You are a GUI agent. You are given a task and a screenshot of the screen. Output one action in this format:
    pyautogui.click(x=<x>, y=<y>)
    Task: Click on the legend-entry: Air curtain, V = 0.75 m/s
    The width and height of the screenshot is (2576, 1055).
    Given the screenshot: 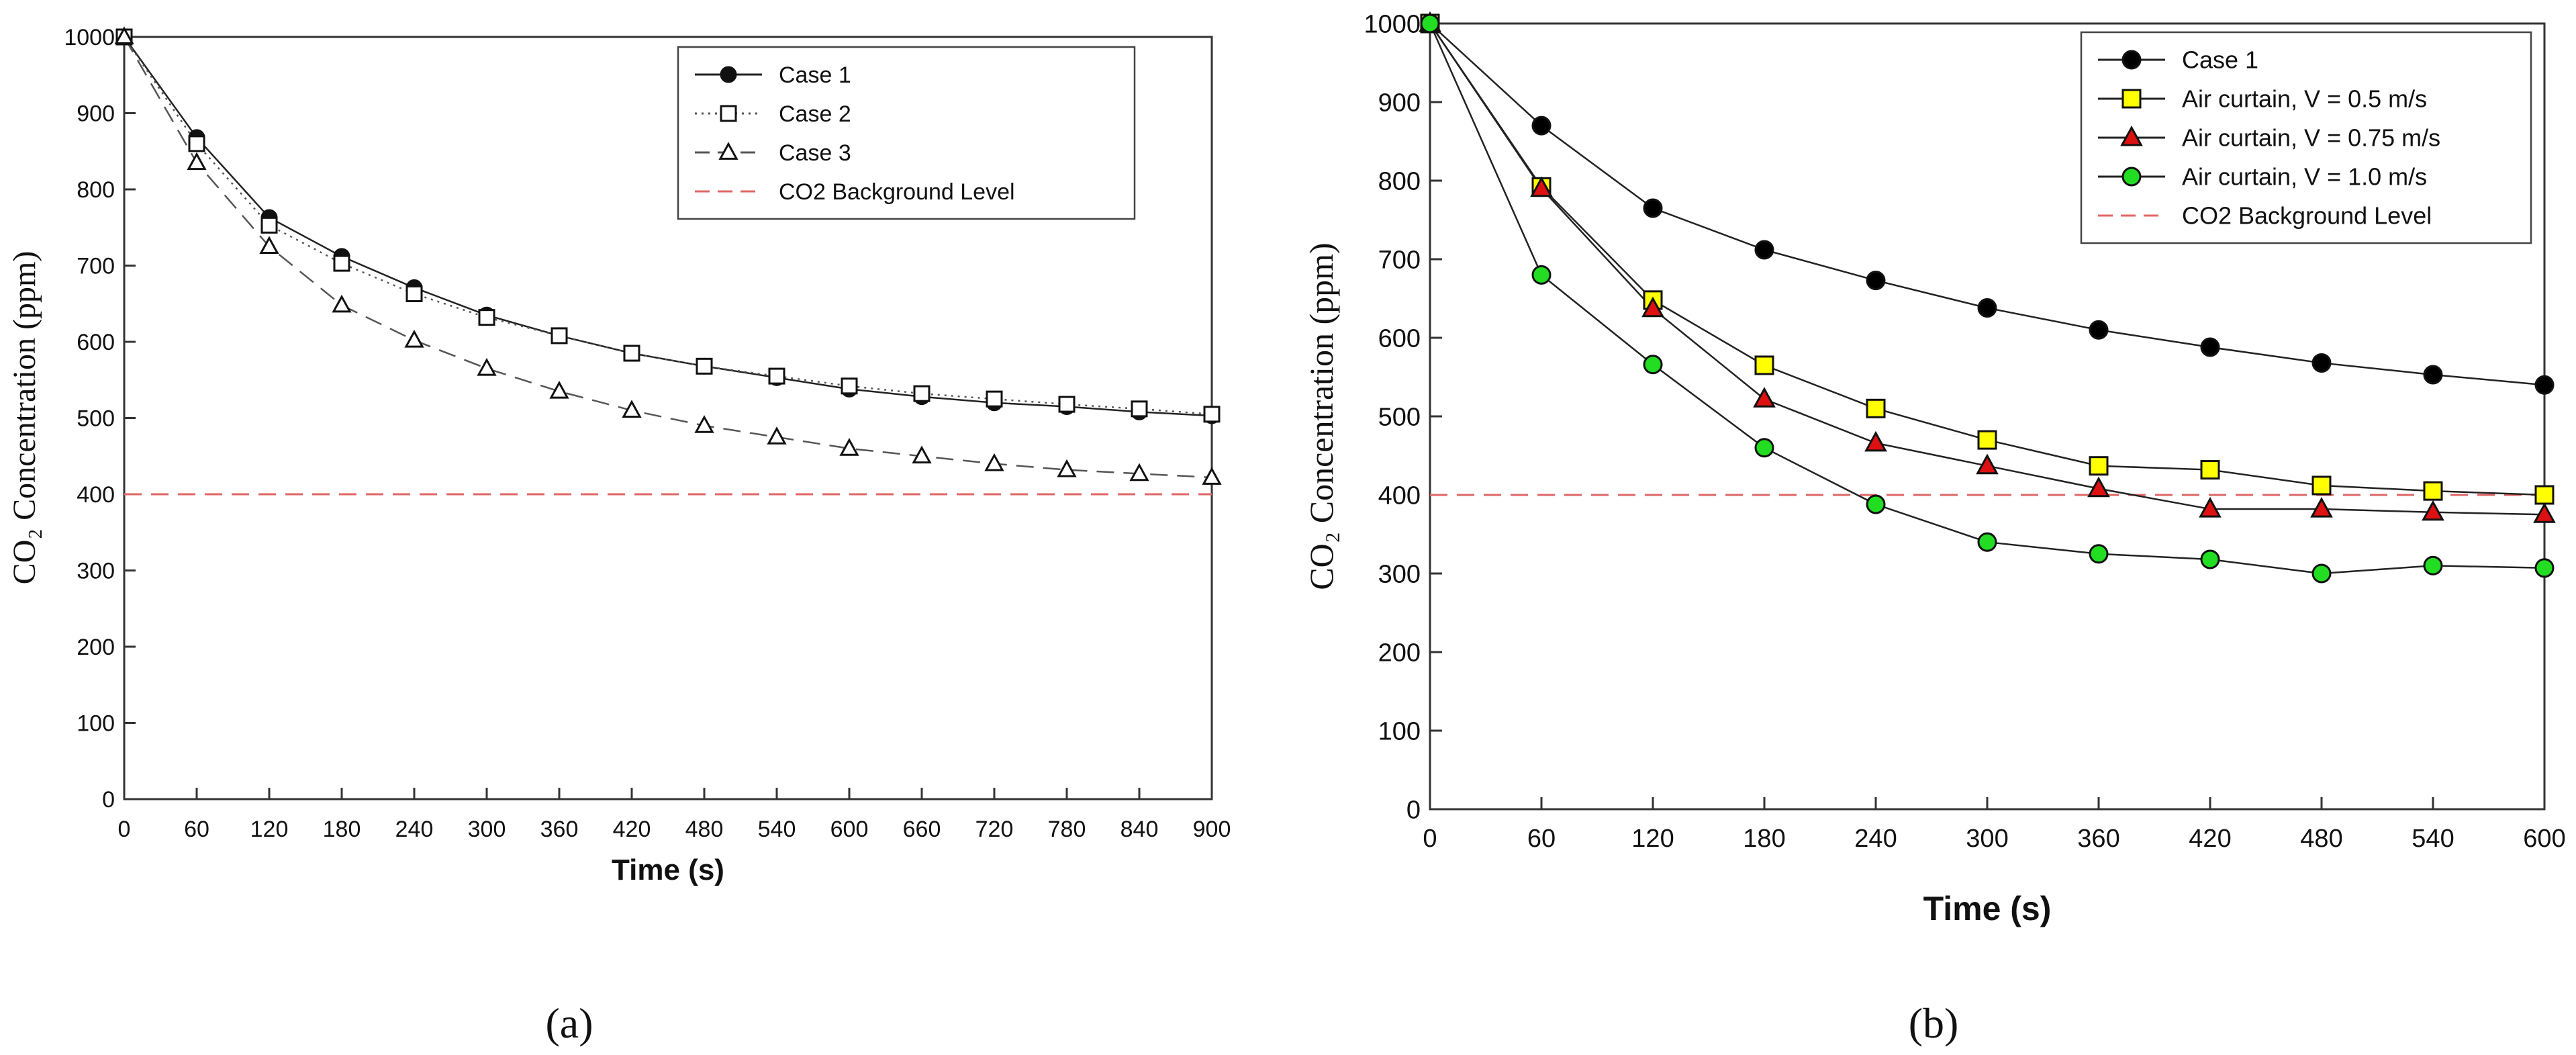 What is the action you would take?
    pyautogui.click(x=2311, y=138)
    